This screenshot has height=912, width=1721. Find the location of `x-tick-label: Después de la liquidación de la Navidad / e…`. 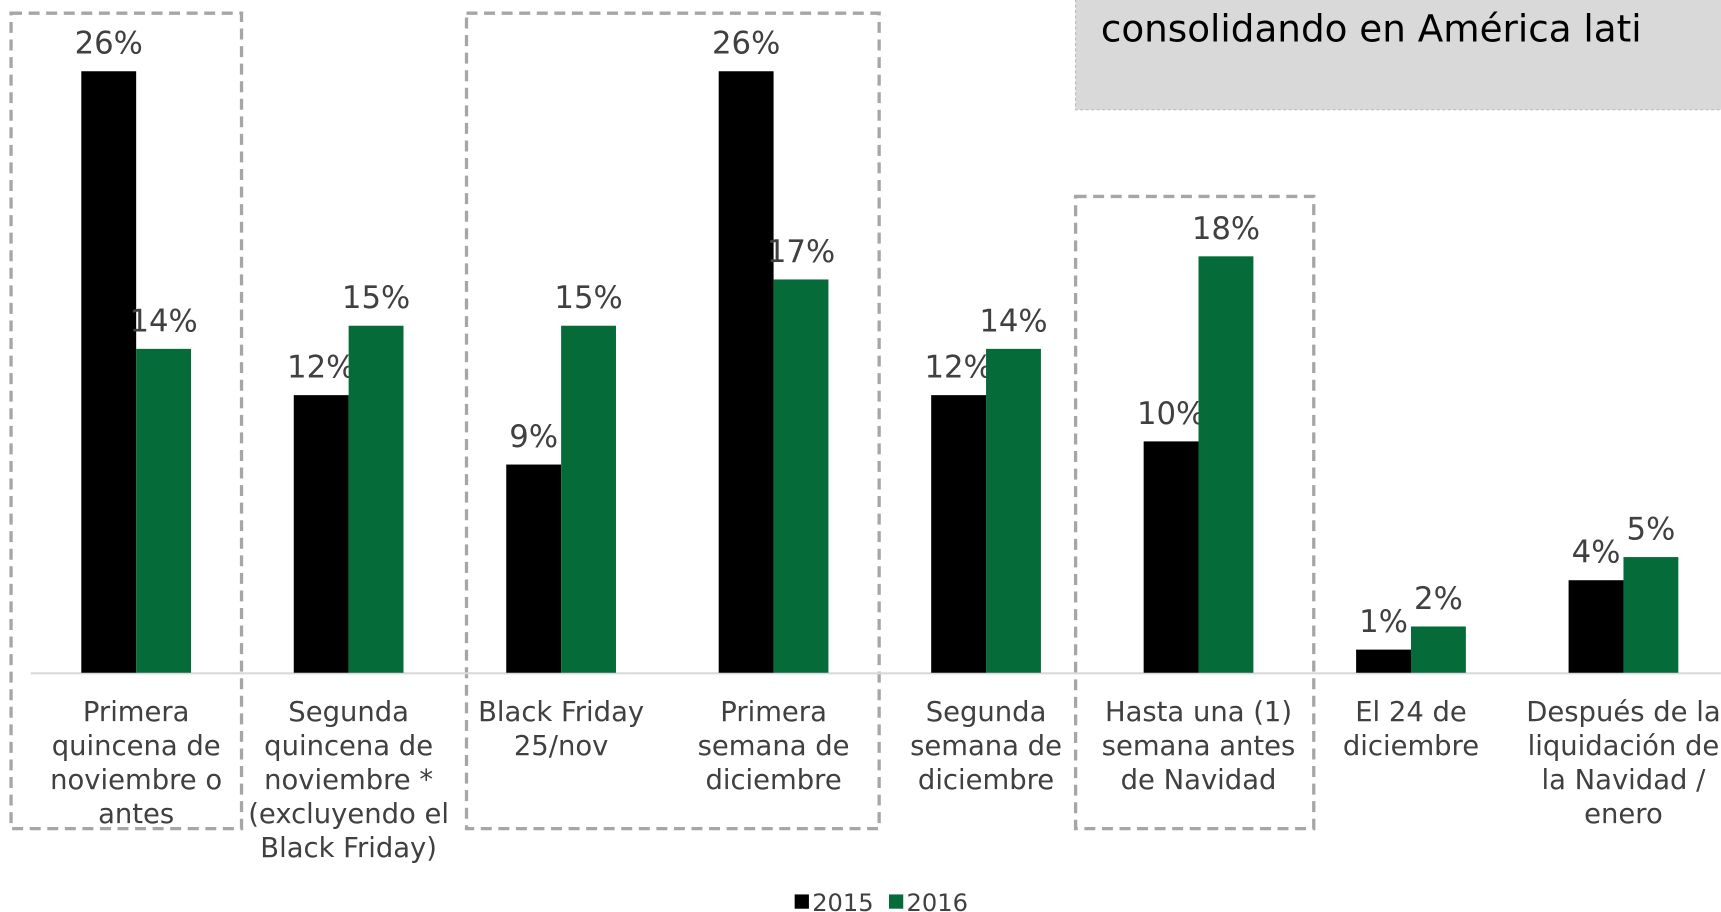

x-tick-label: Después de la liquidación de la Navidad / e… is located at coordinates (1623, 763).